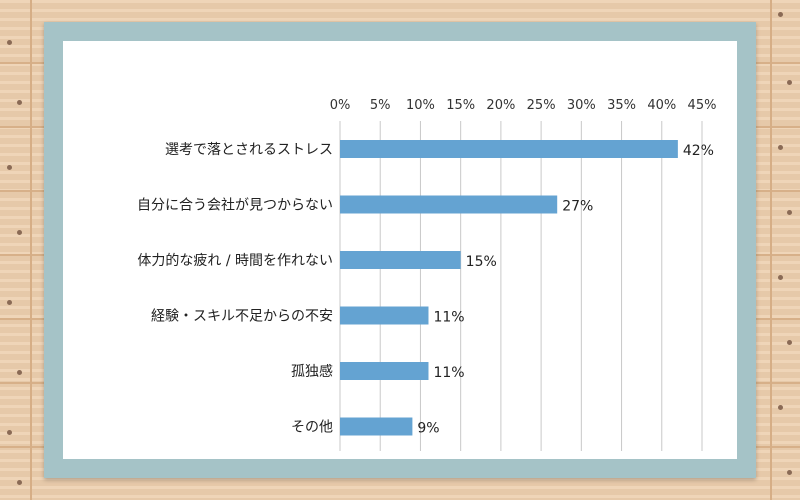 This screenshot has height=500, width=800. What do you see at coordinates (380, 105) in the screenshot?
I see `x-tick-label: 5%` at bounding box center [380, 105].